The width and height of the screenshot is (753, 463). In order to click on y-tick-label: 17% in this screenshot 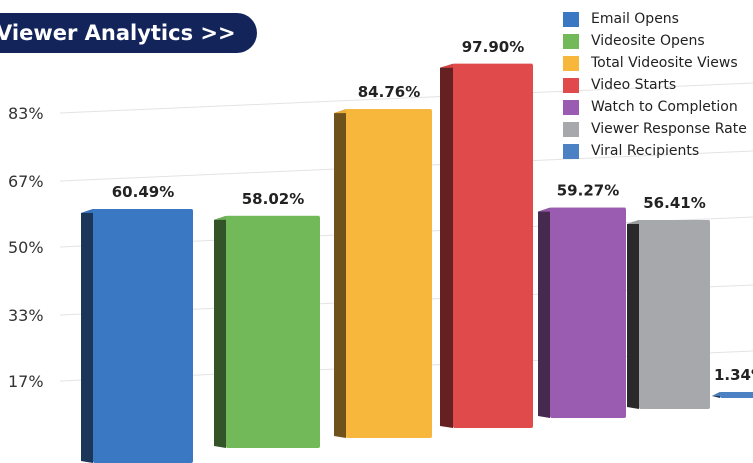, I will do `click(26, 381)`.